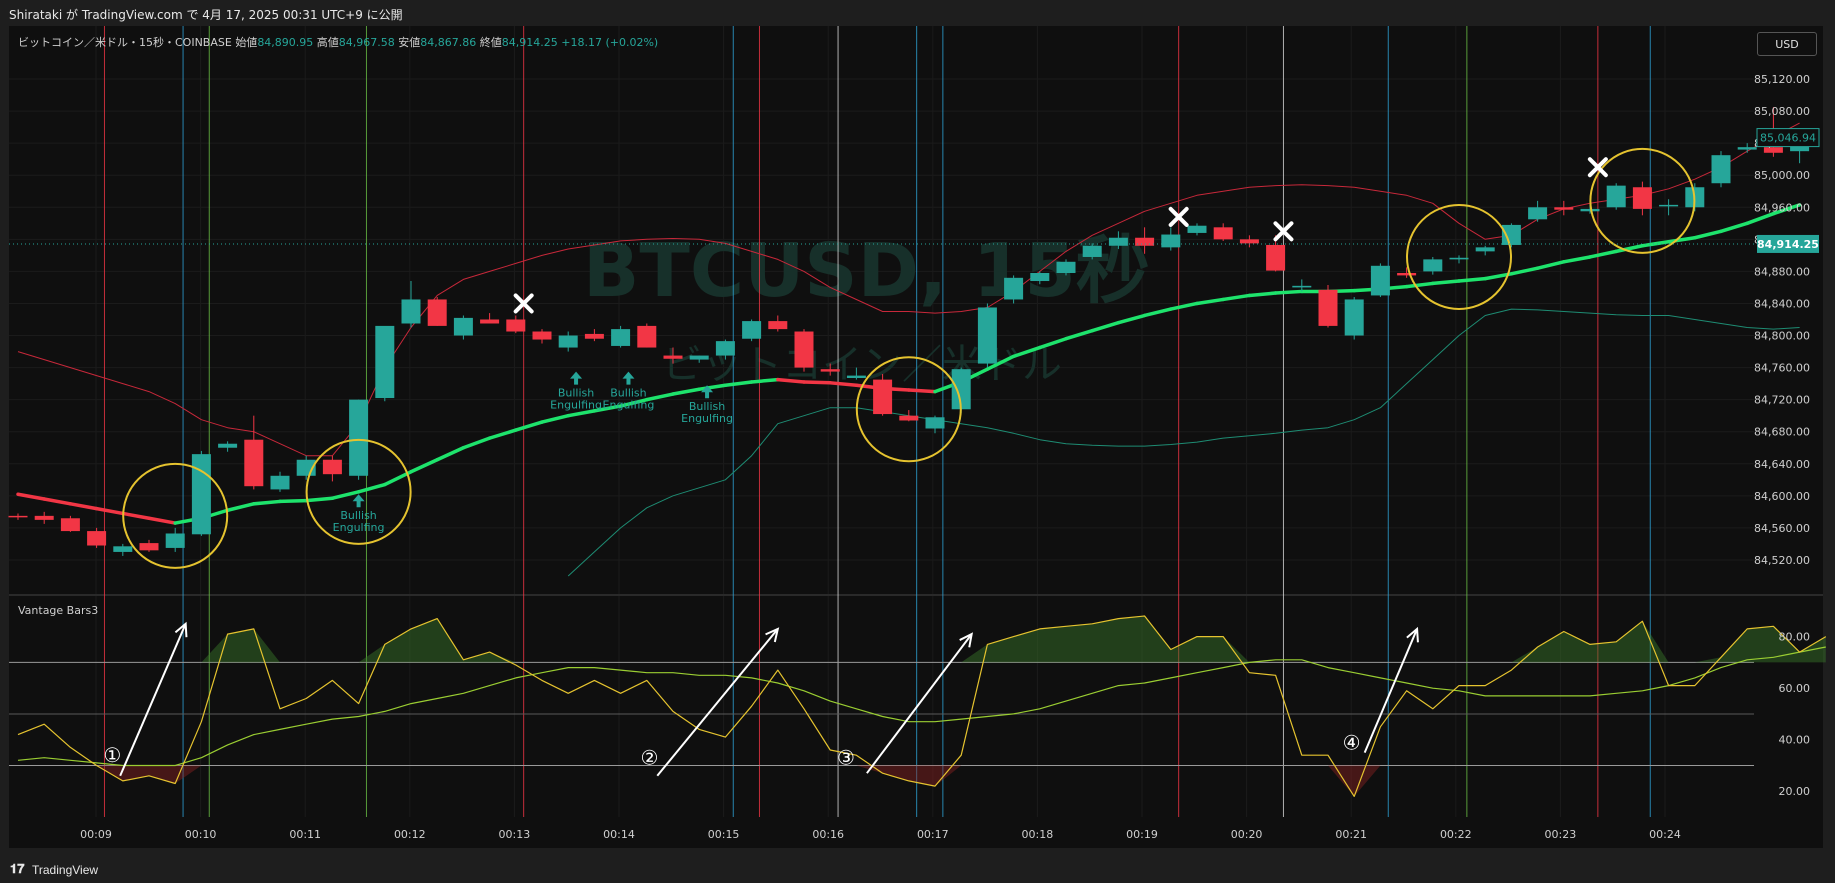 The width and height of the screenshot is (1835, 883). I want to click on last-price-box, so click(1788, 138).